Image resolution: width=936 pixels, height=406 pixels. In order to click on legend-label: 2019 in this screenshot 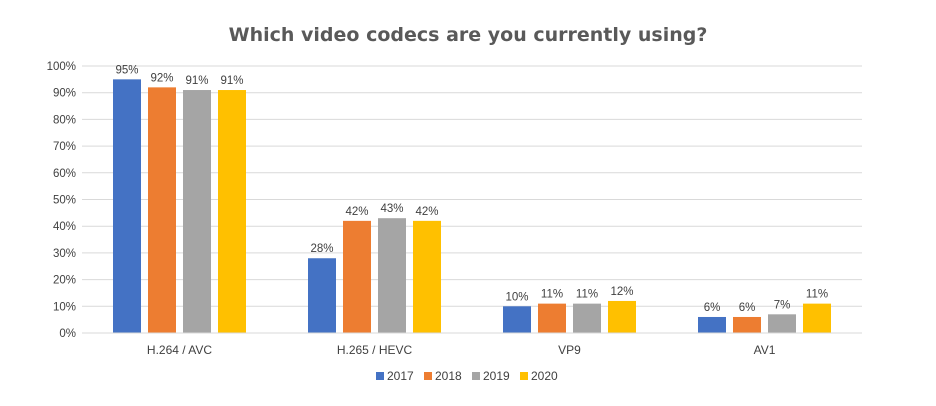, I will do `click(496, 376)`.